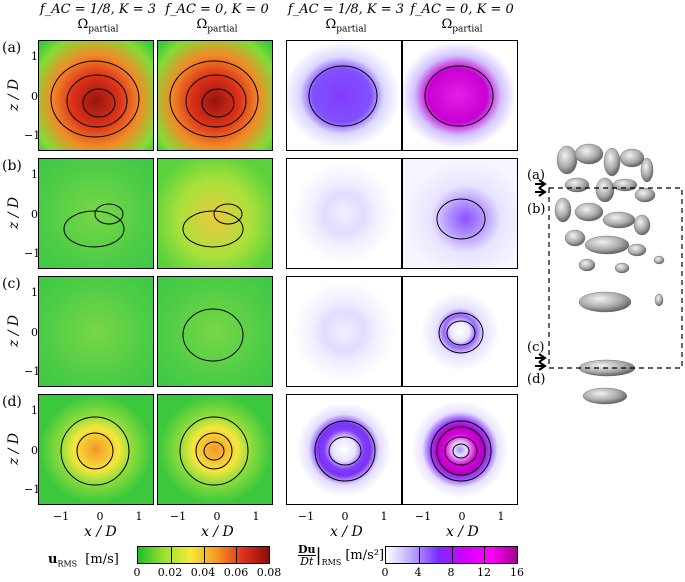 Image resolution: width=685 pixels, height=582 pixels. Describe the element at coordinates (484, 572) in the screenshot. I see `colorbar-a-tick: 12` at that location.